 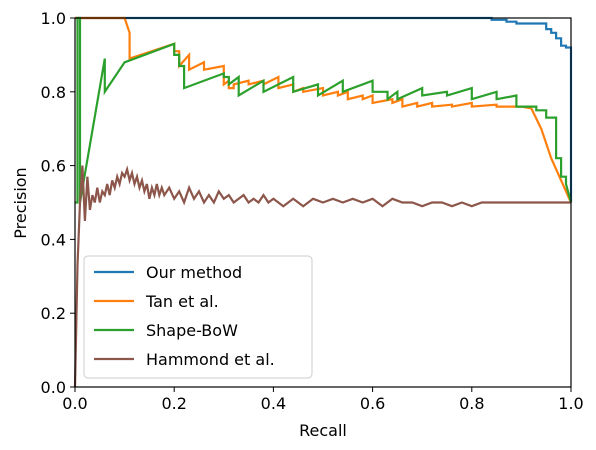 What do you see at coordinates (20, 202) in the screenshot?
I see `y-axis-title: Precision` at bounding box center [20, 202].